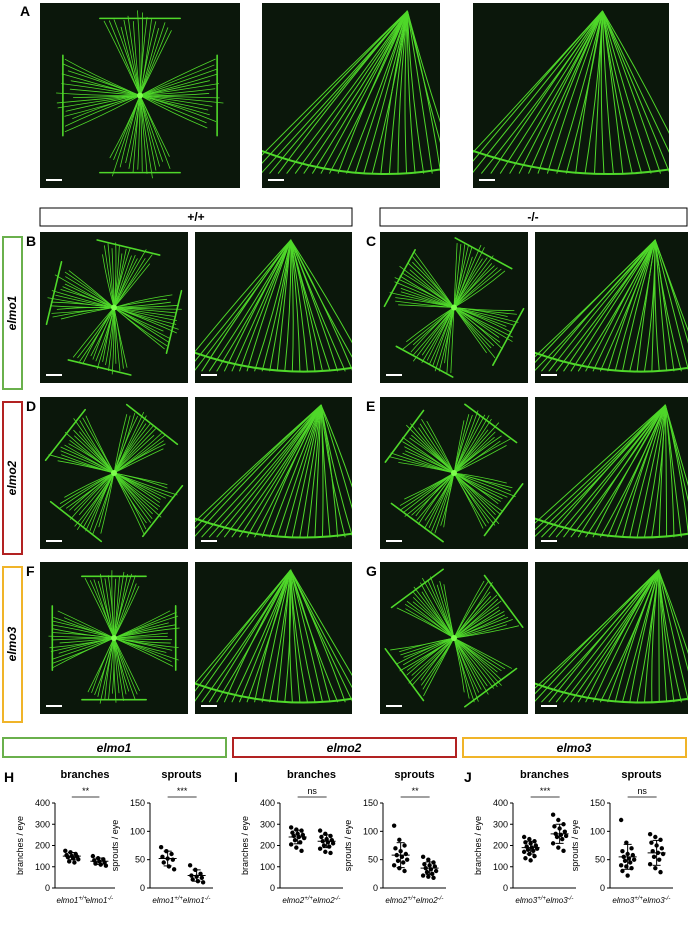 This screenshot has width=689, height=935. What do you see at coordinates (12, 477) in the screenshot?
I see `row-label: elmo2` at bounding box center [12, 477].